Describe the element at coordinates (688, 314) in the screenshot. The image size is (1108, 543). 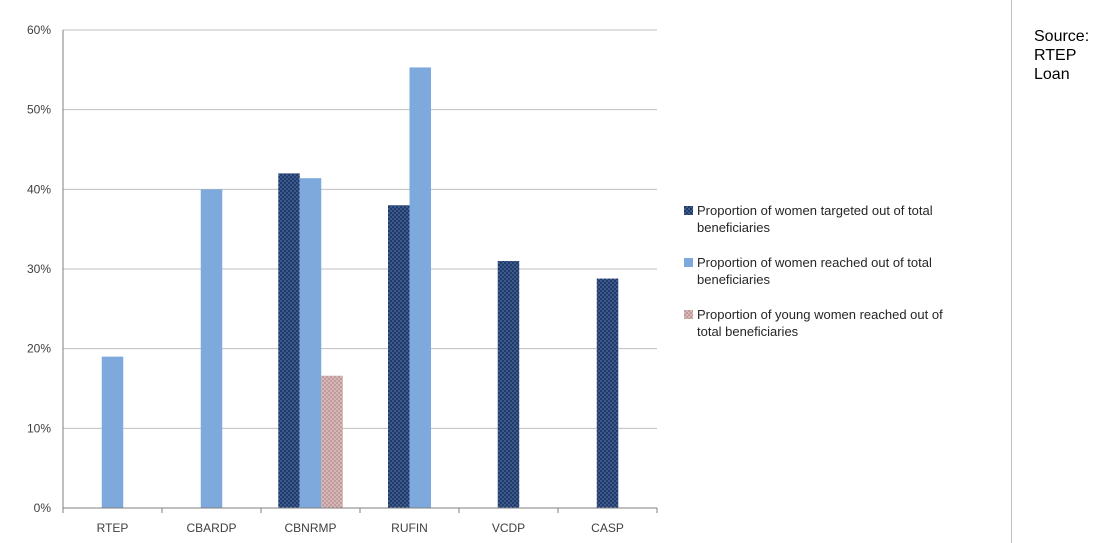
I see `legend-swatch-young` at that location.